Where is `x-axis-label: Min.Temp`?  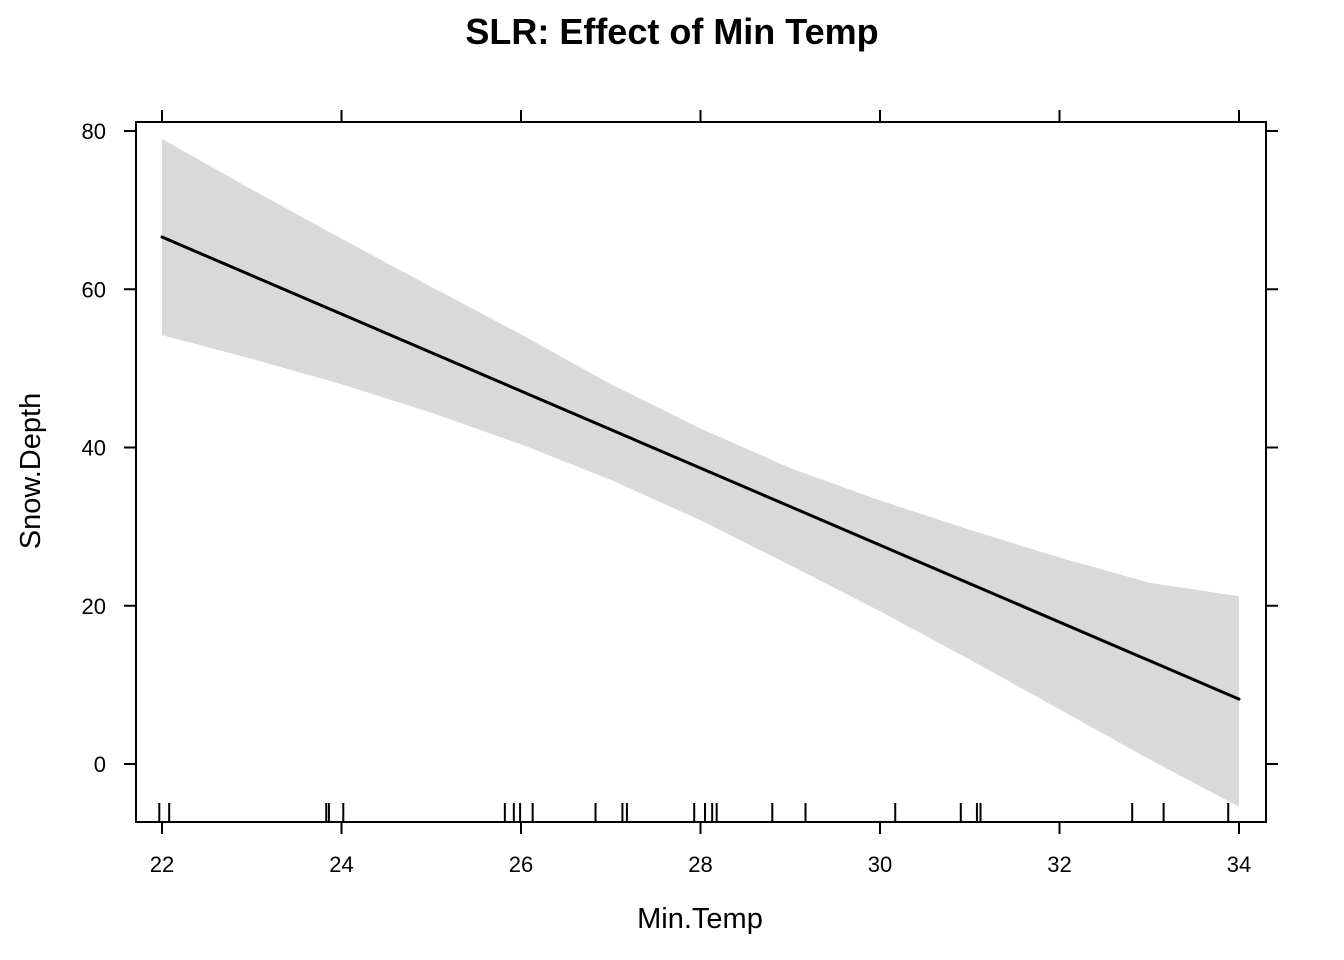
x-axis-label: Min.Temp is located at coordinates (700, 919).